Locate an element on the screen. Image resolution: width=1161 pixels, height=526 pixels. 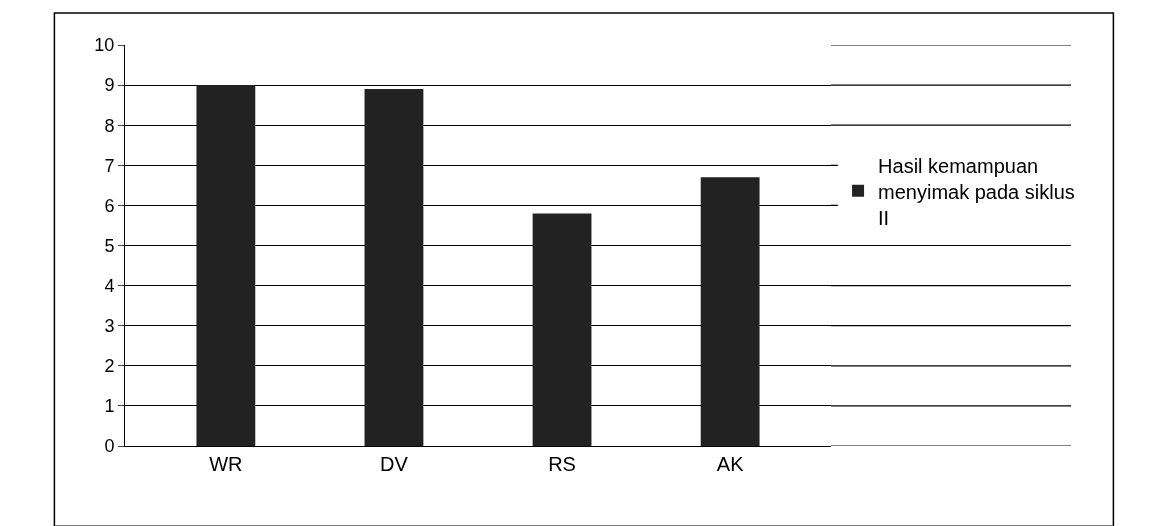
legend-label: Hasil kemampuan menyimak pada siklus II is located at coordinates (976, 191).